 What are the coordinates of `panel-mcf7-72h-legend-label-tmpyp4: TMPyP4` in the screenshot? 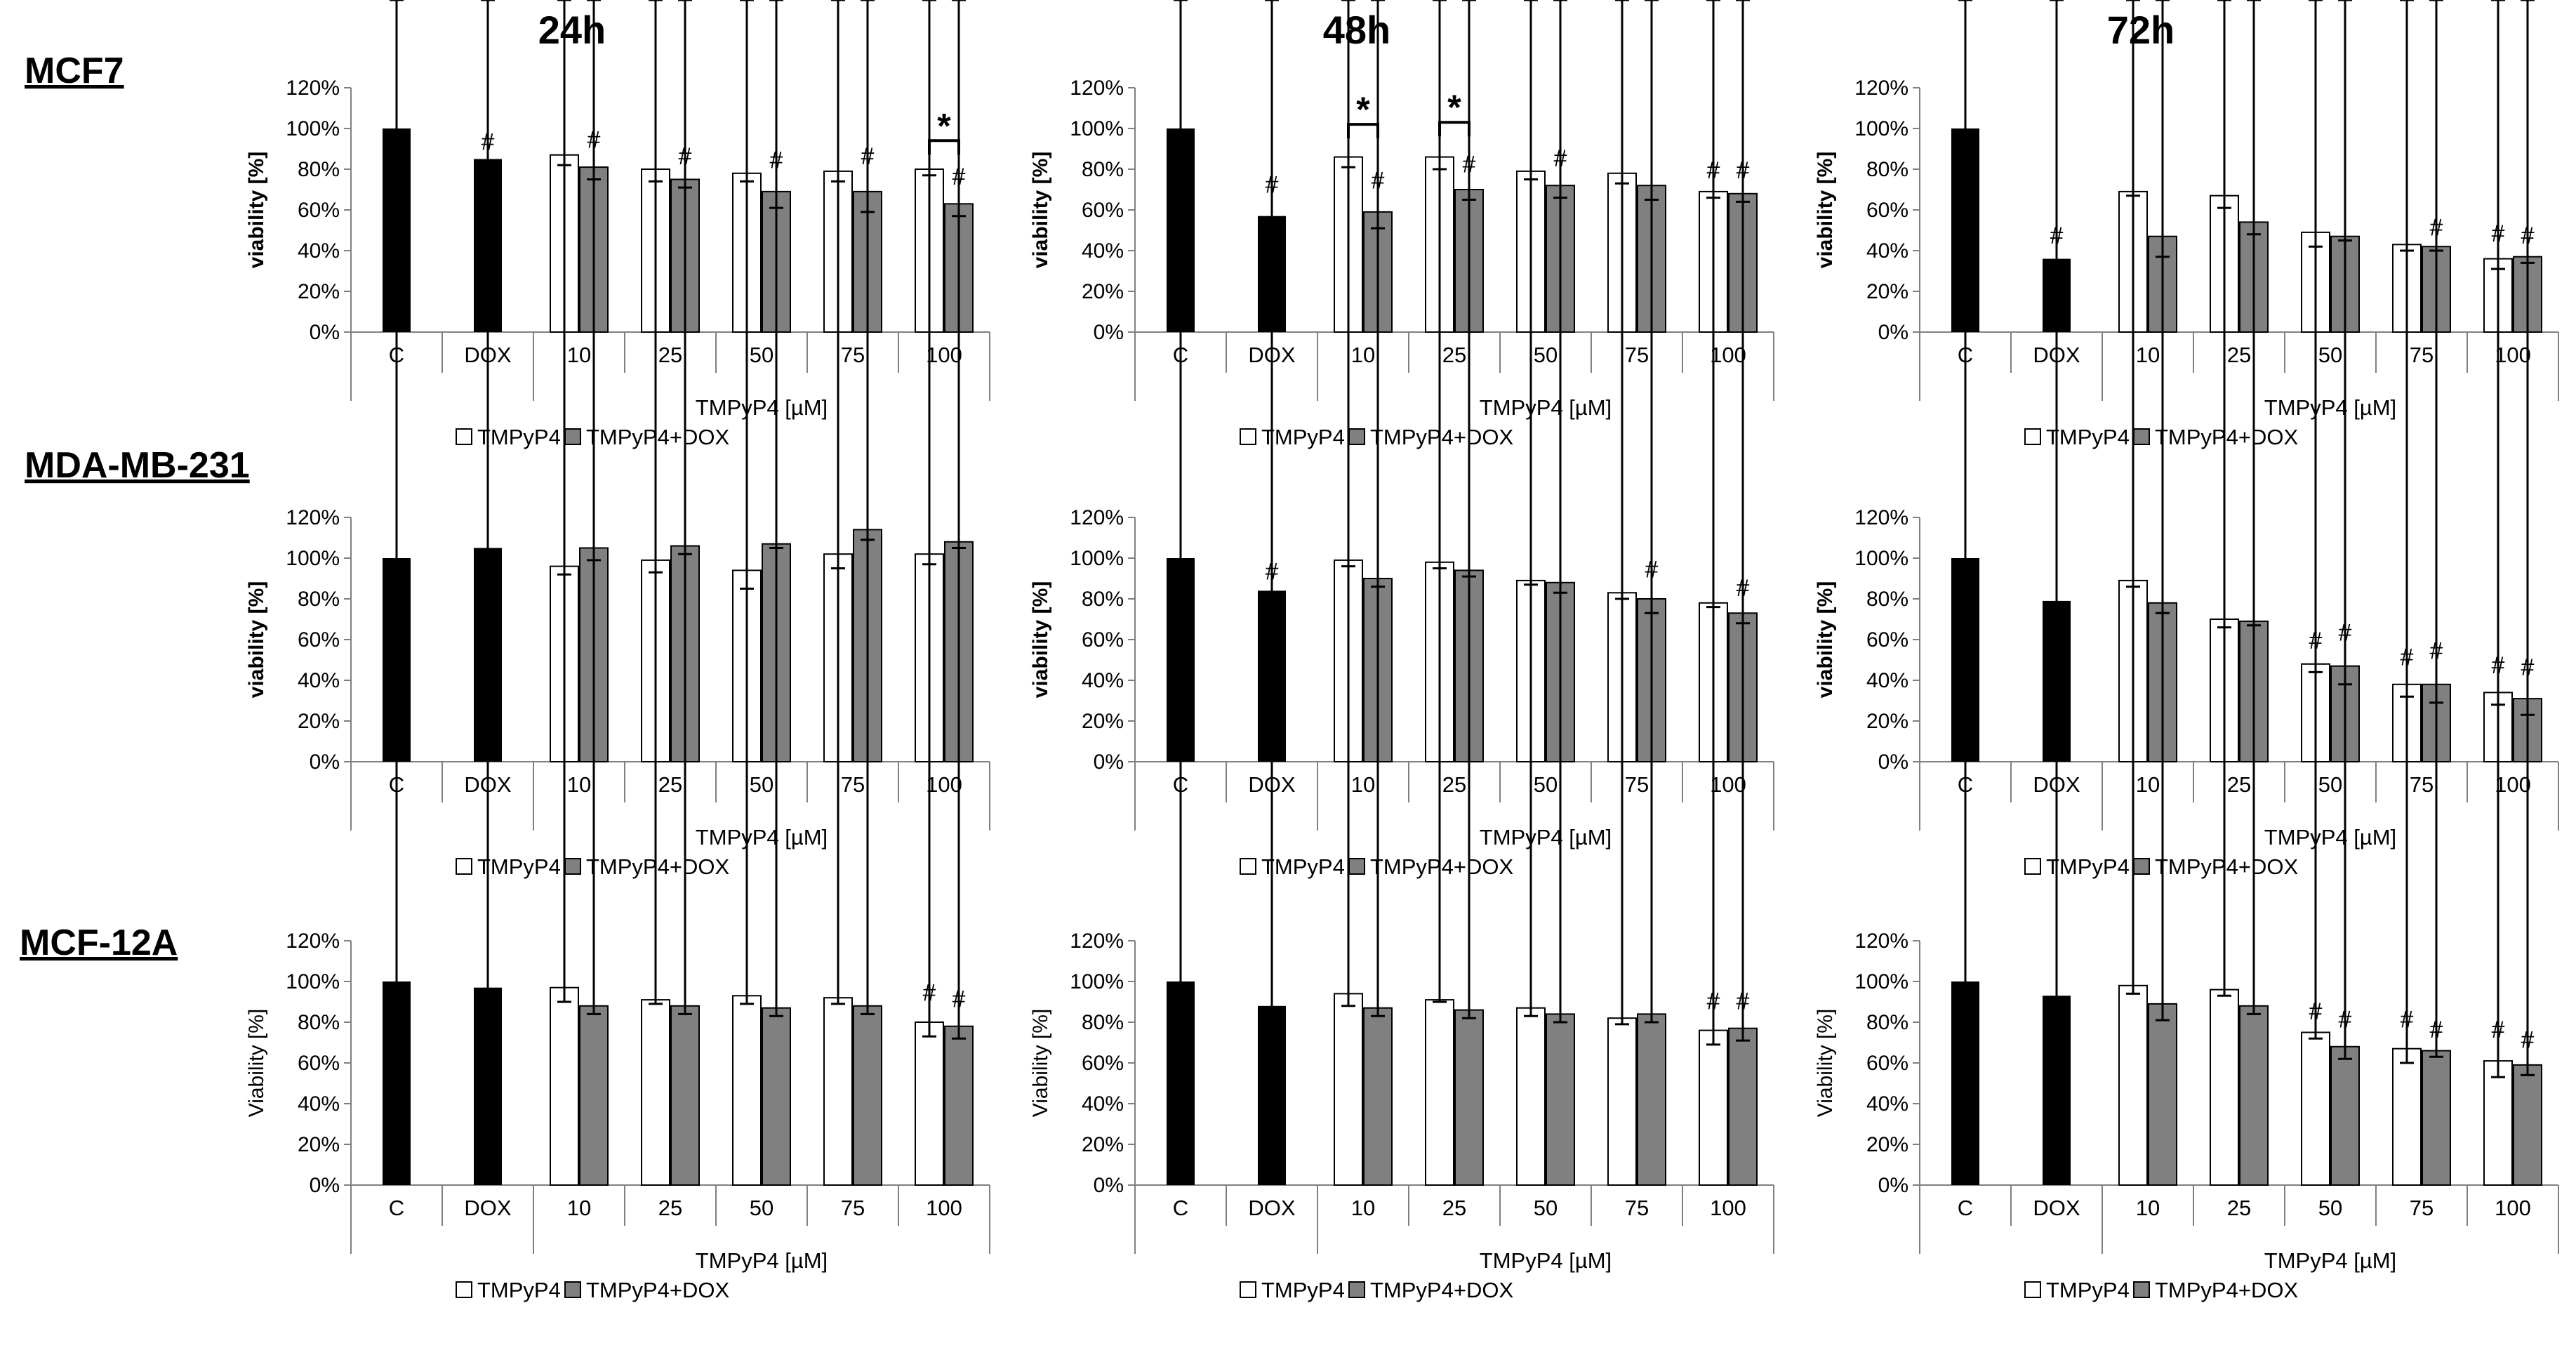 It's located at (2088, 437).